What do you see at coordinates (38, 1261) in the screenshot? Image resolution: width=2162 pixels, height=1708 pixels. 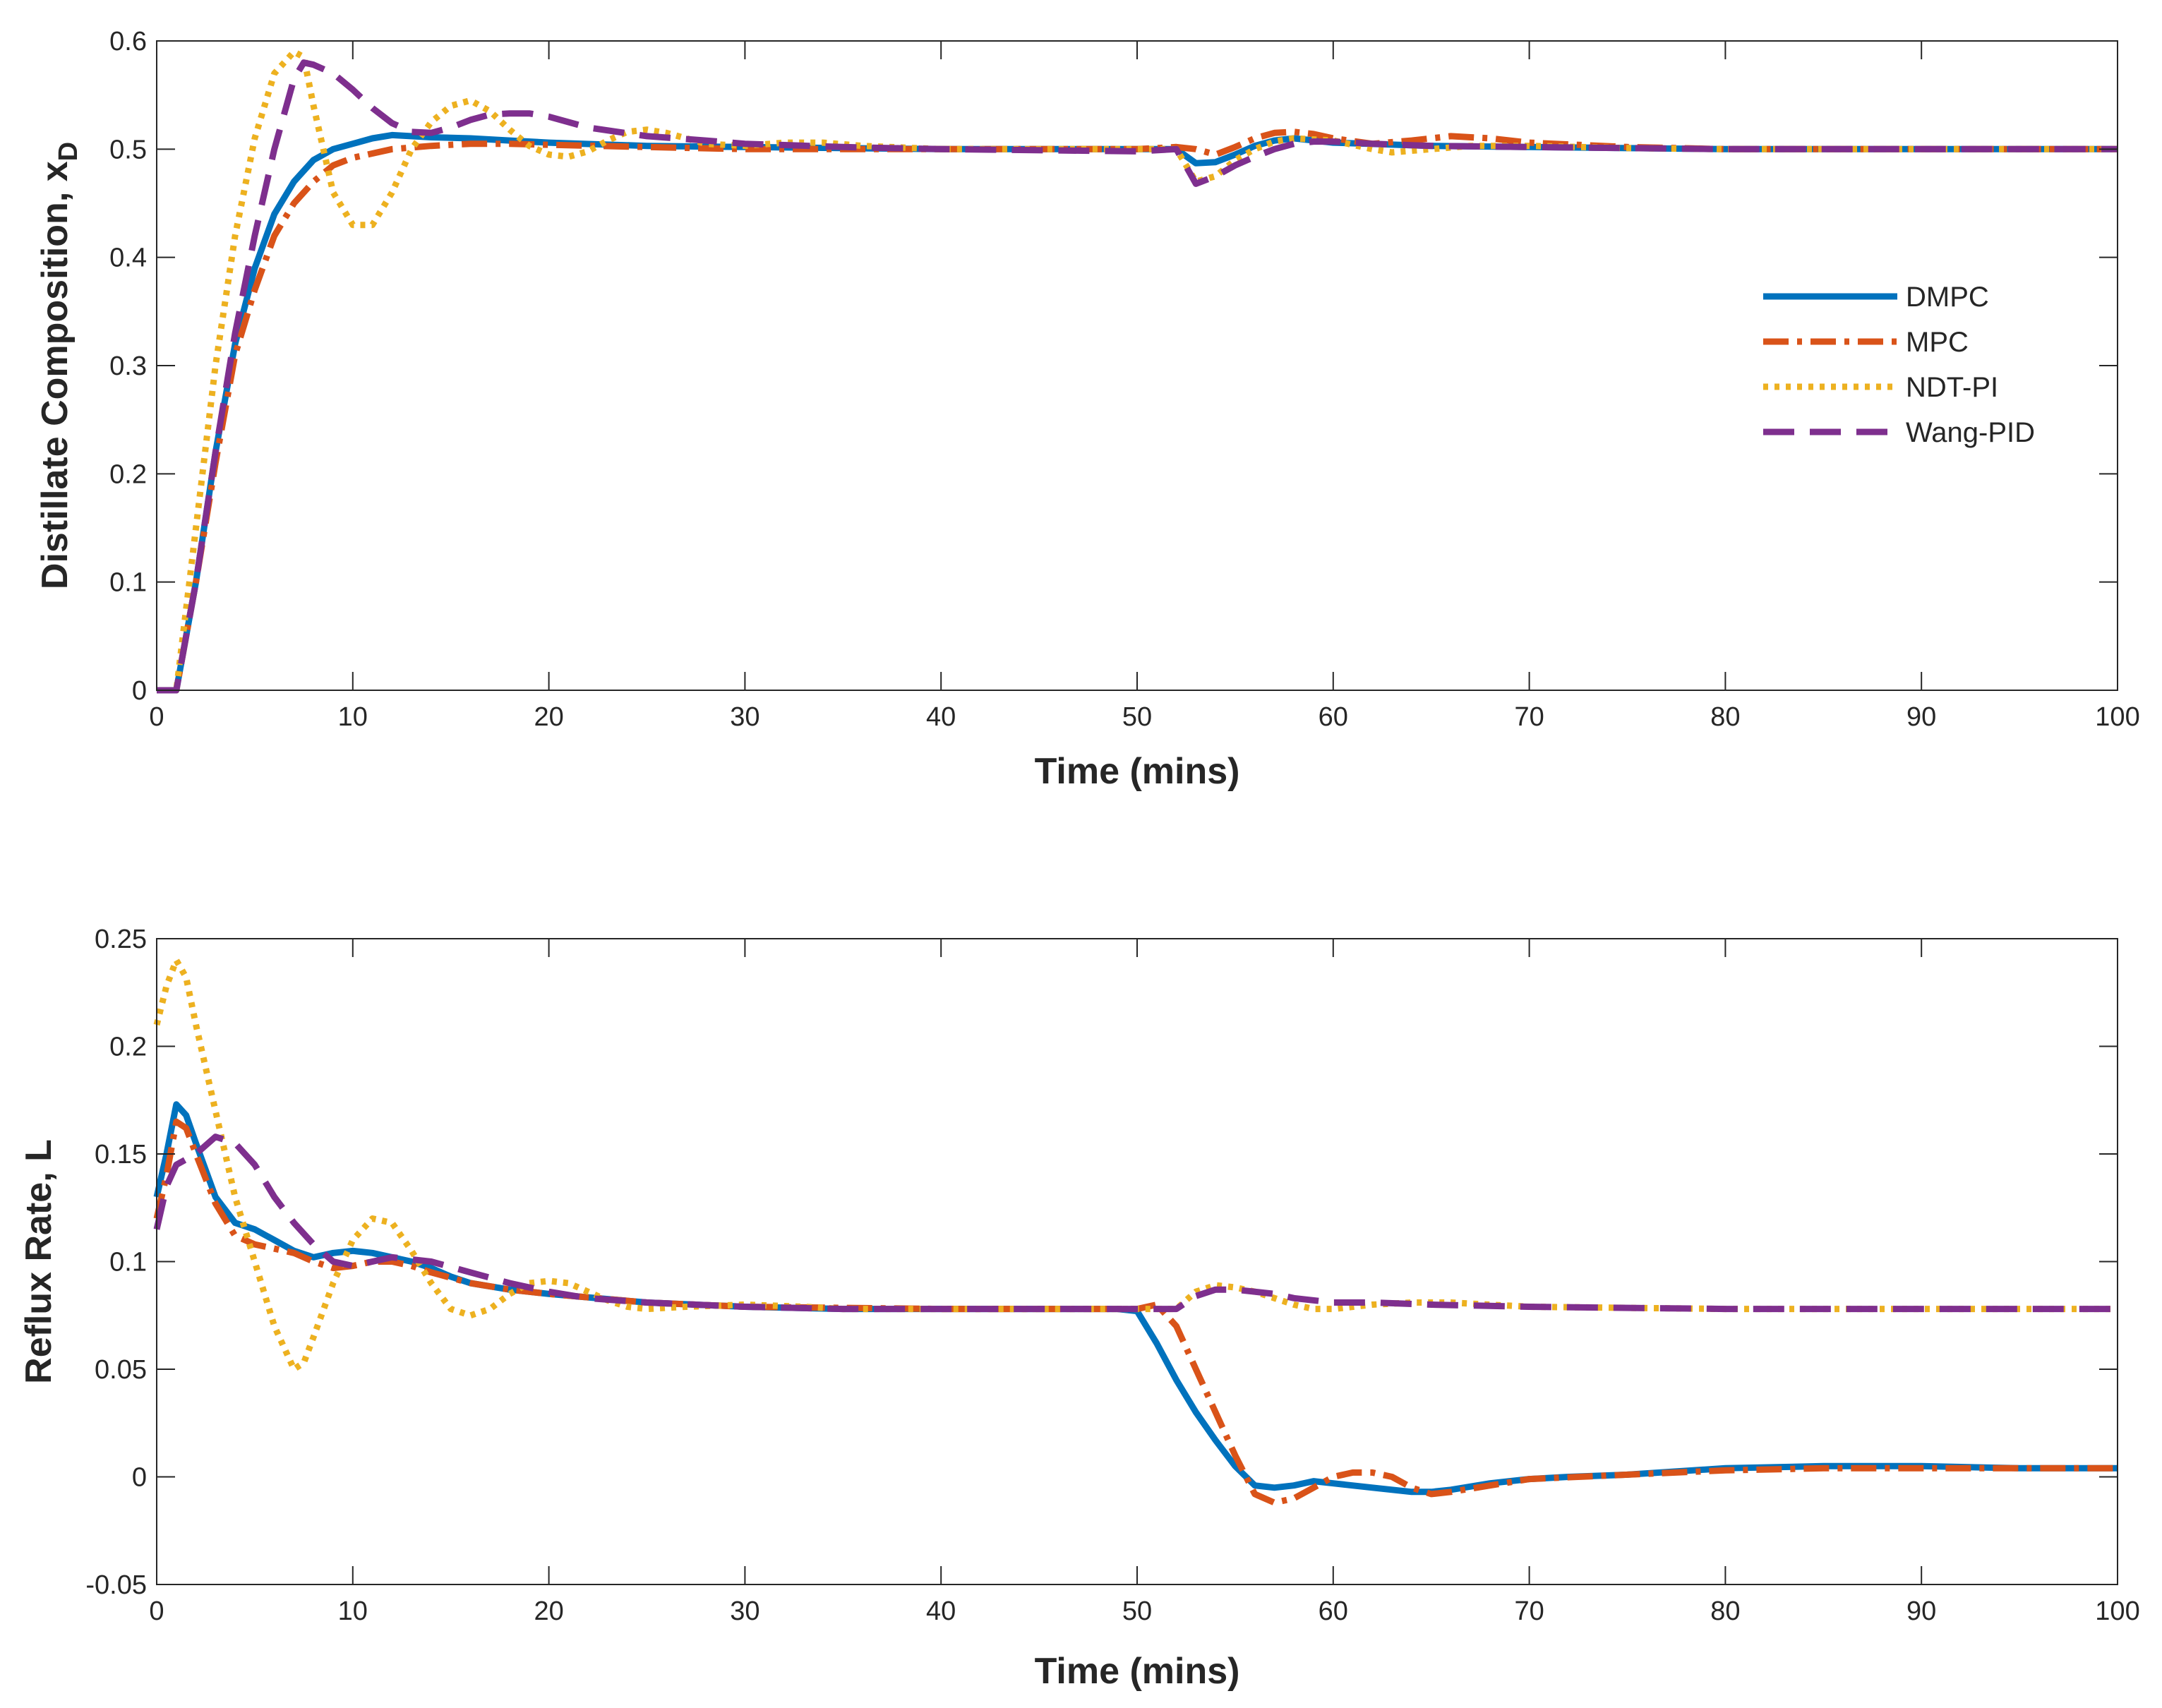 I see `bottom-y-axis-label: Reflux Rate, L` at bounding box center [38, 1261].